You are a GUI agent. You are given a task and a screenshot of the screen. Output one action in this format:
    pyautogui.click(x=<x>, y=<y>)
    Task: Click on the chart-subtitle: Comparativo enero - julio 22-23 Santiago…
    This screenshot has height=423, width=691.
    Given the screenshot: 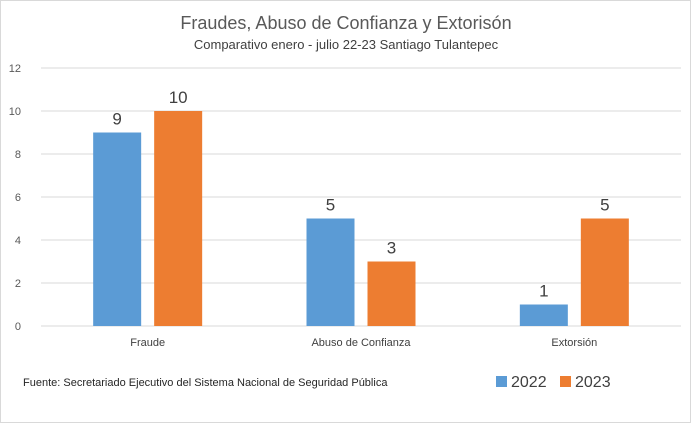 What is the action you would take?
    pyautogui.click(x=346, y=44)
    